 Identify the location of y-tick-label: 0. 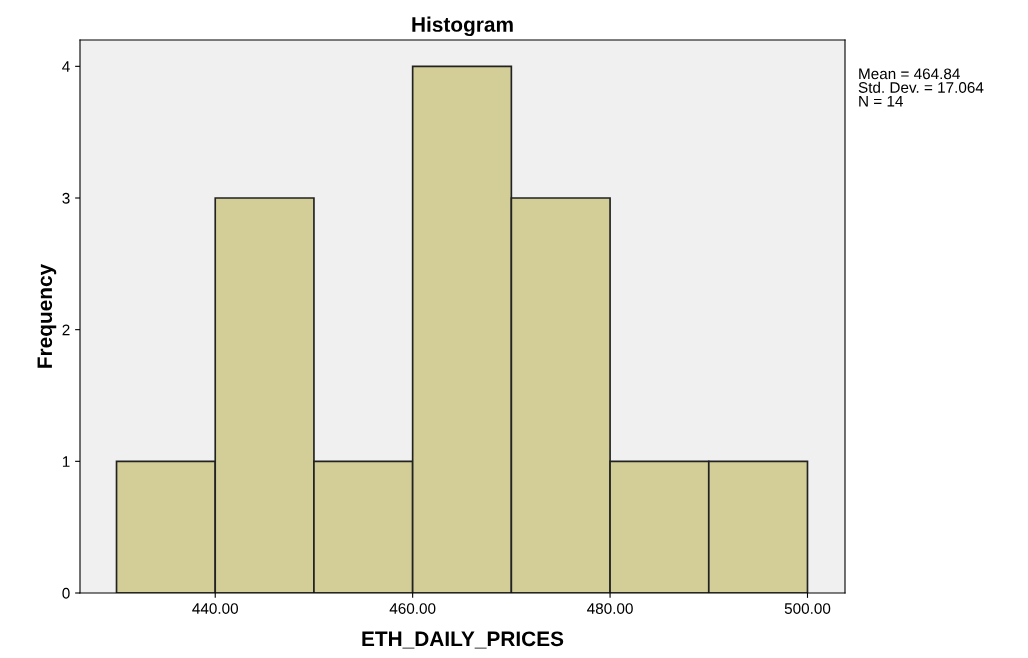
(66, 593).